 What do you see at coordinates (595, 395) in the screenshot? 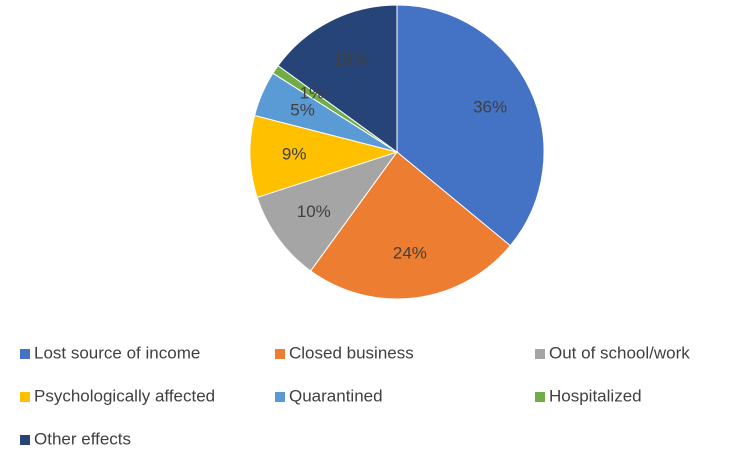
I see `legend-label: Hospitalized` at bounding box center [595, 395].